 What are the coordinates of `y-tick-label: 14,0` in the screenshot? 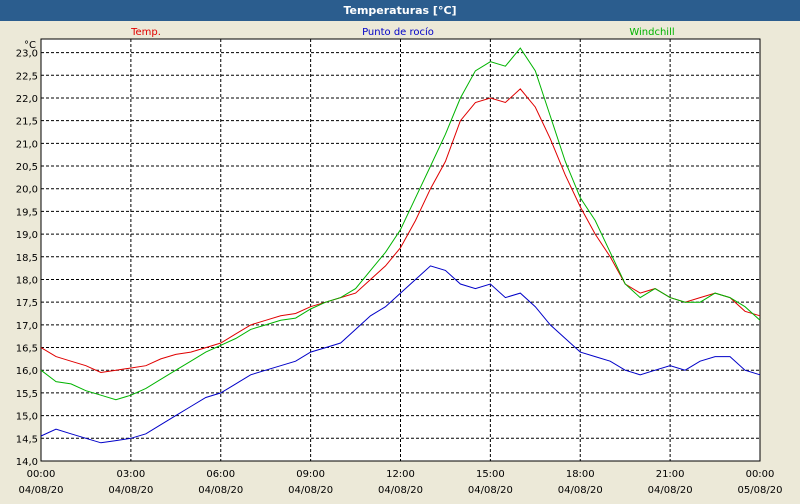 It's located at (27, 462).